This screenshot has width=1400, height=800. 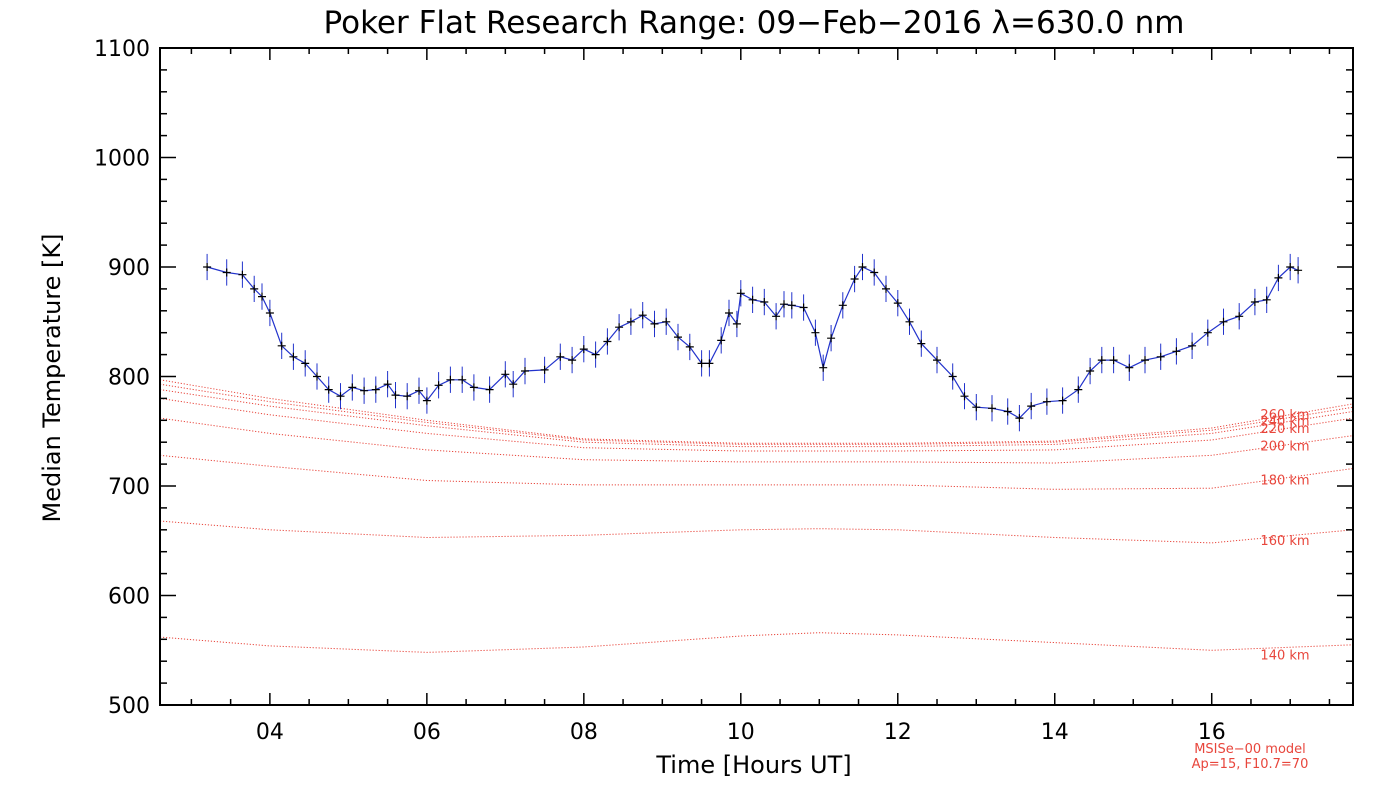 I want to click on x-tick-label: 08, so click(x=584, y=732).